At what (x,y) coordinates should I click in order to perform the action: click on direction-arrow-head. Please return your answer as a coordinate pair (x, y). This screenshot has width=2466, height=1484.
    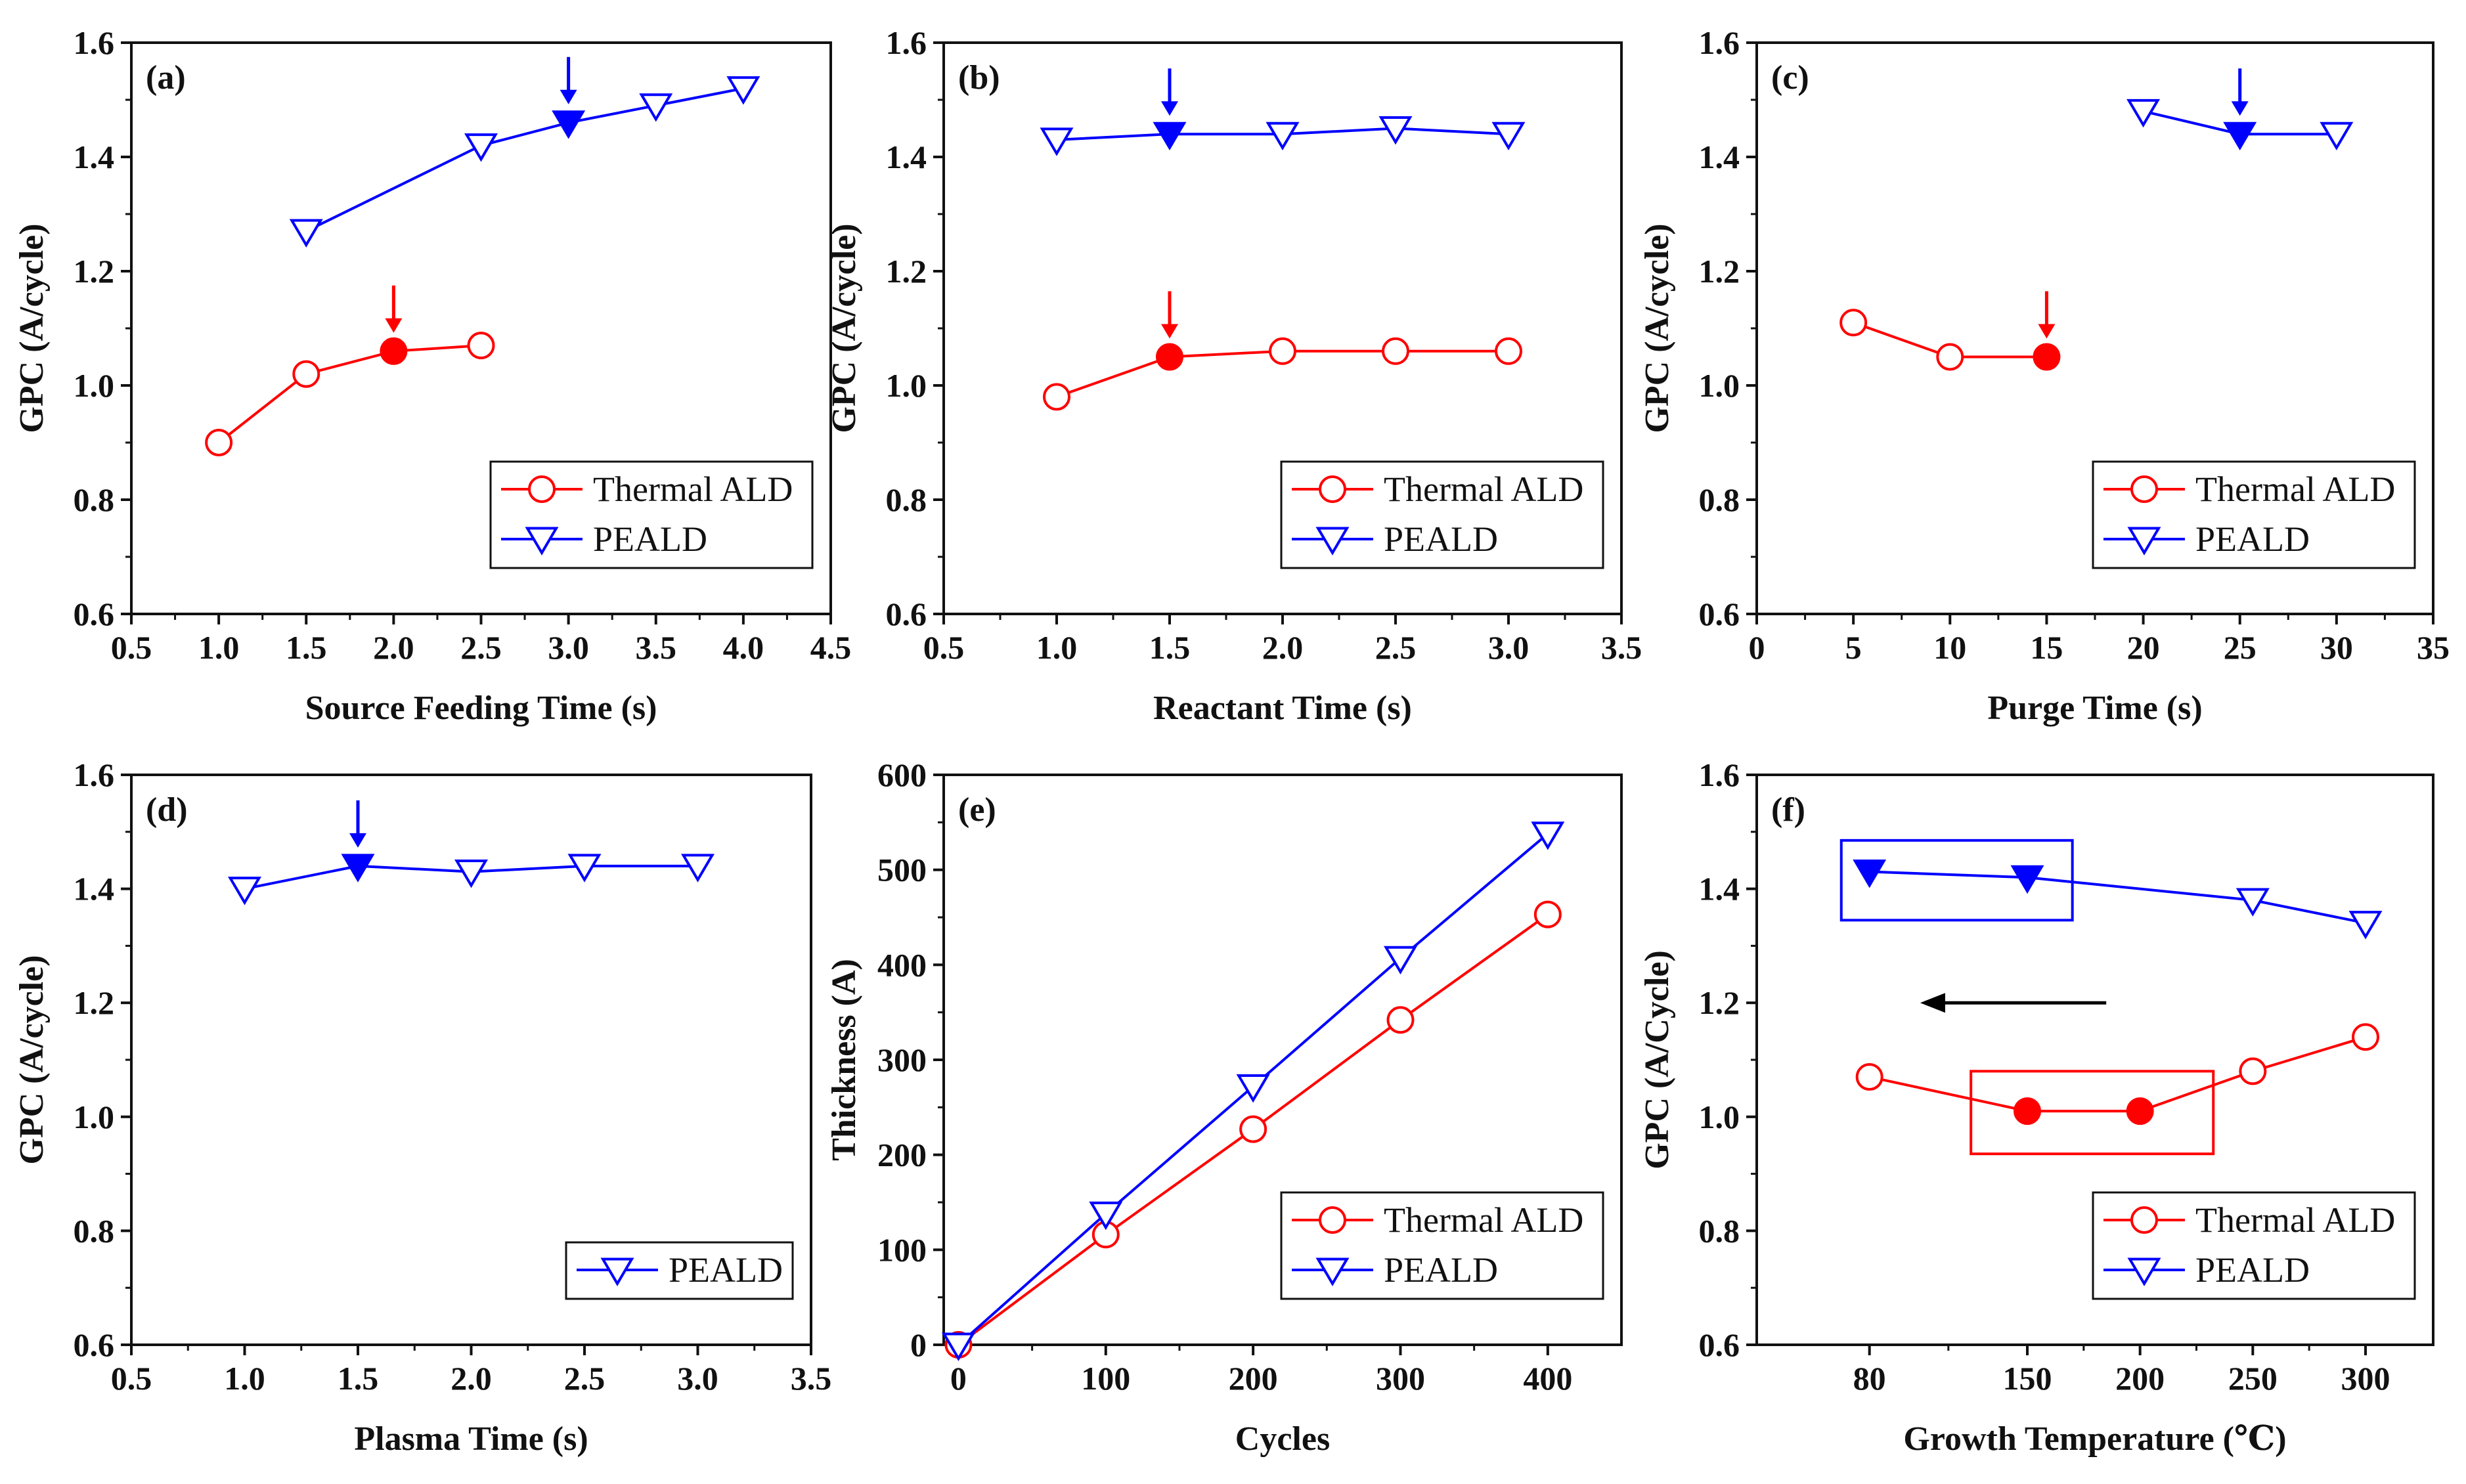
    Looking at the image, I should click on (1932, 1003).